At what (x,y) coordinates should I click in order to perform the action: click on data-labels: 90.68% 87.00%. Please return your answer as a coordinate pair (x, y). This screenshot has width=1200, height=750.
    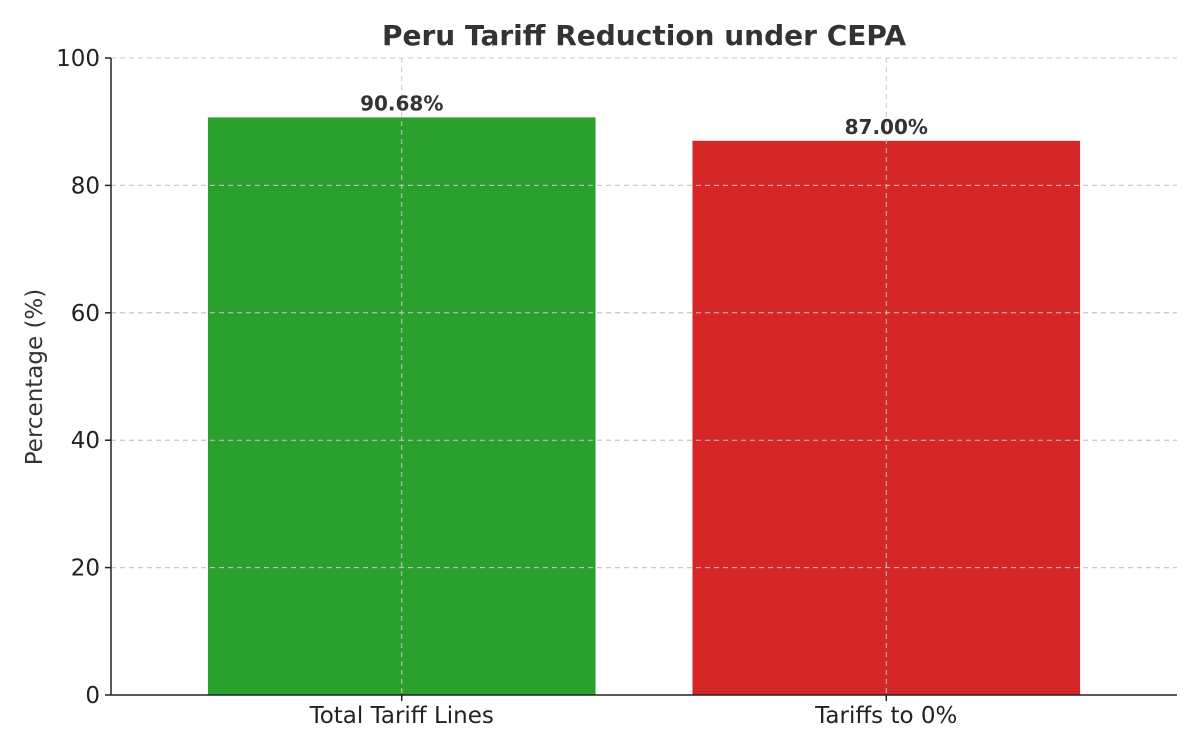
    Looking at the image, I should click on (644, 114).